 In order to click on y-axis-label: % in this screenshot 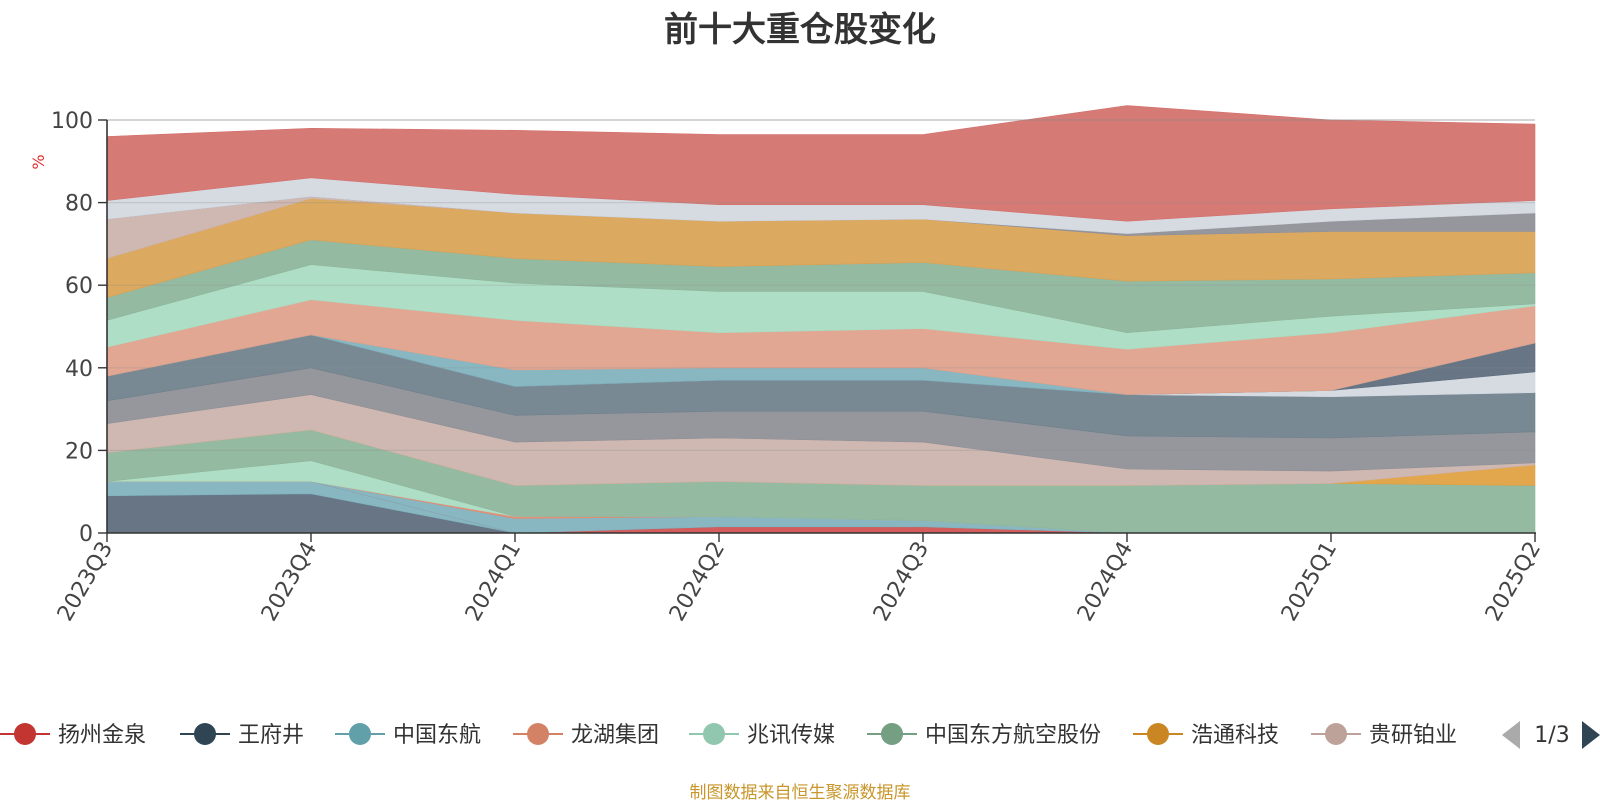, I will do `click(38, 161)`.